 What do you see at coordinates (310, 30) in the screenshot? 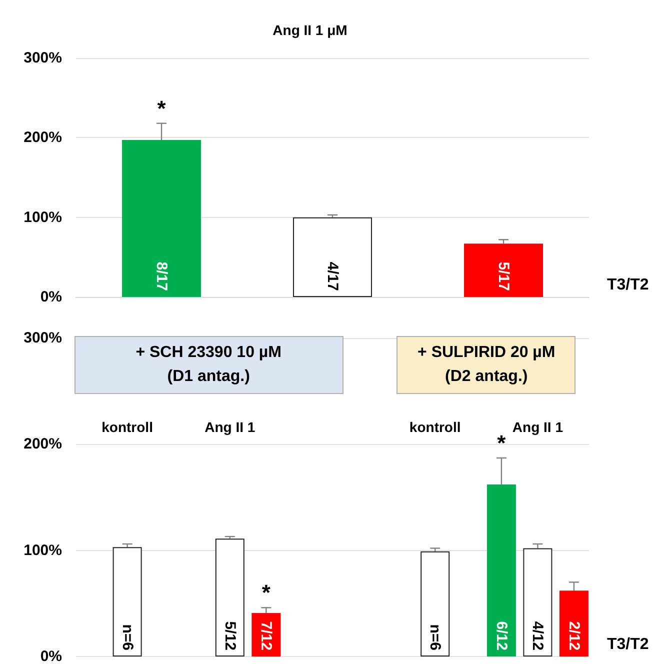
I see `chart-title: Ang II 1 μM` at bounding box center [310, 30].